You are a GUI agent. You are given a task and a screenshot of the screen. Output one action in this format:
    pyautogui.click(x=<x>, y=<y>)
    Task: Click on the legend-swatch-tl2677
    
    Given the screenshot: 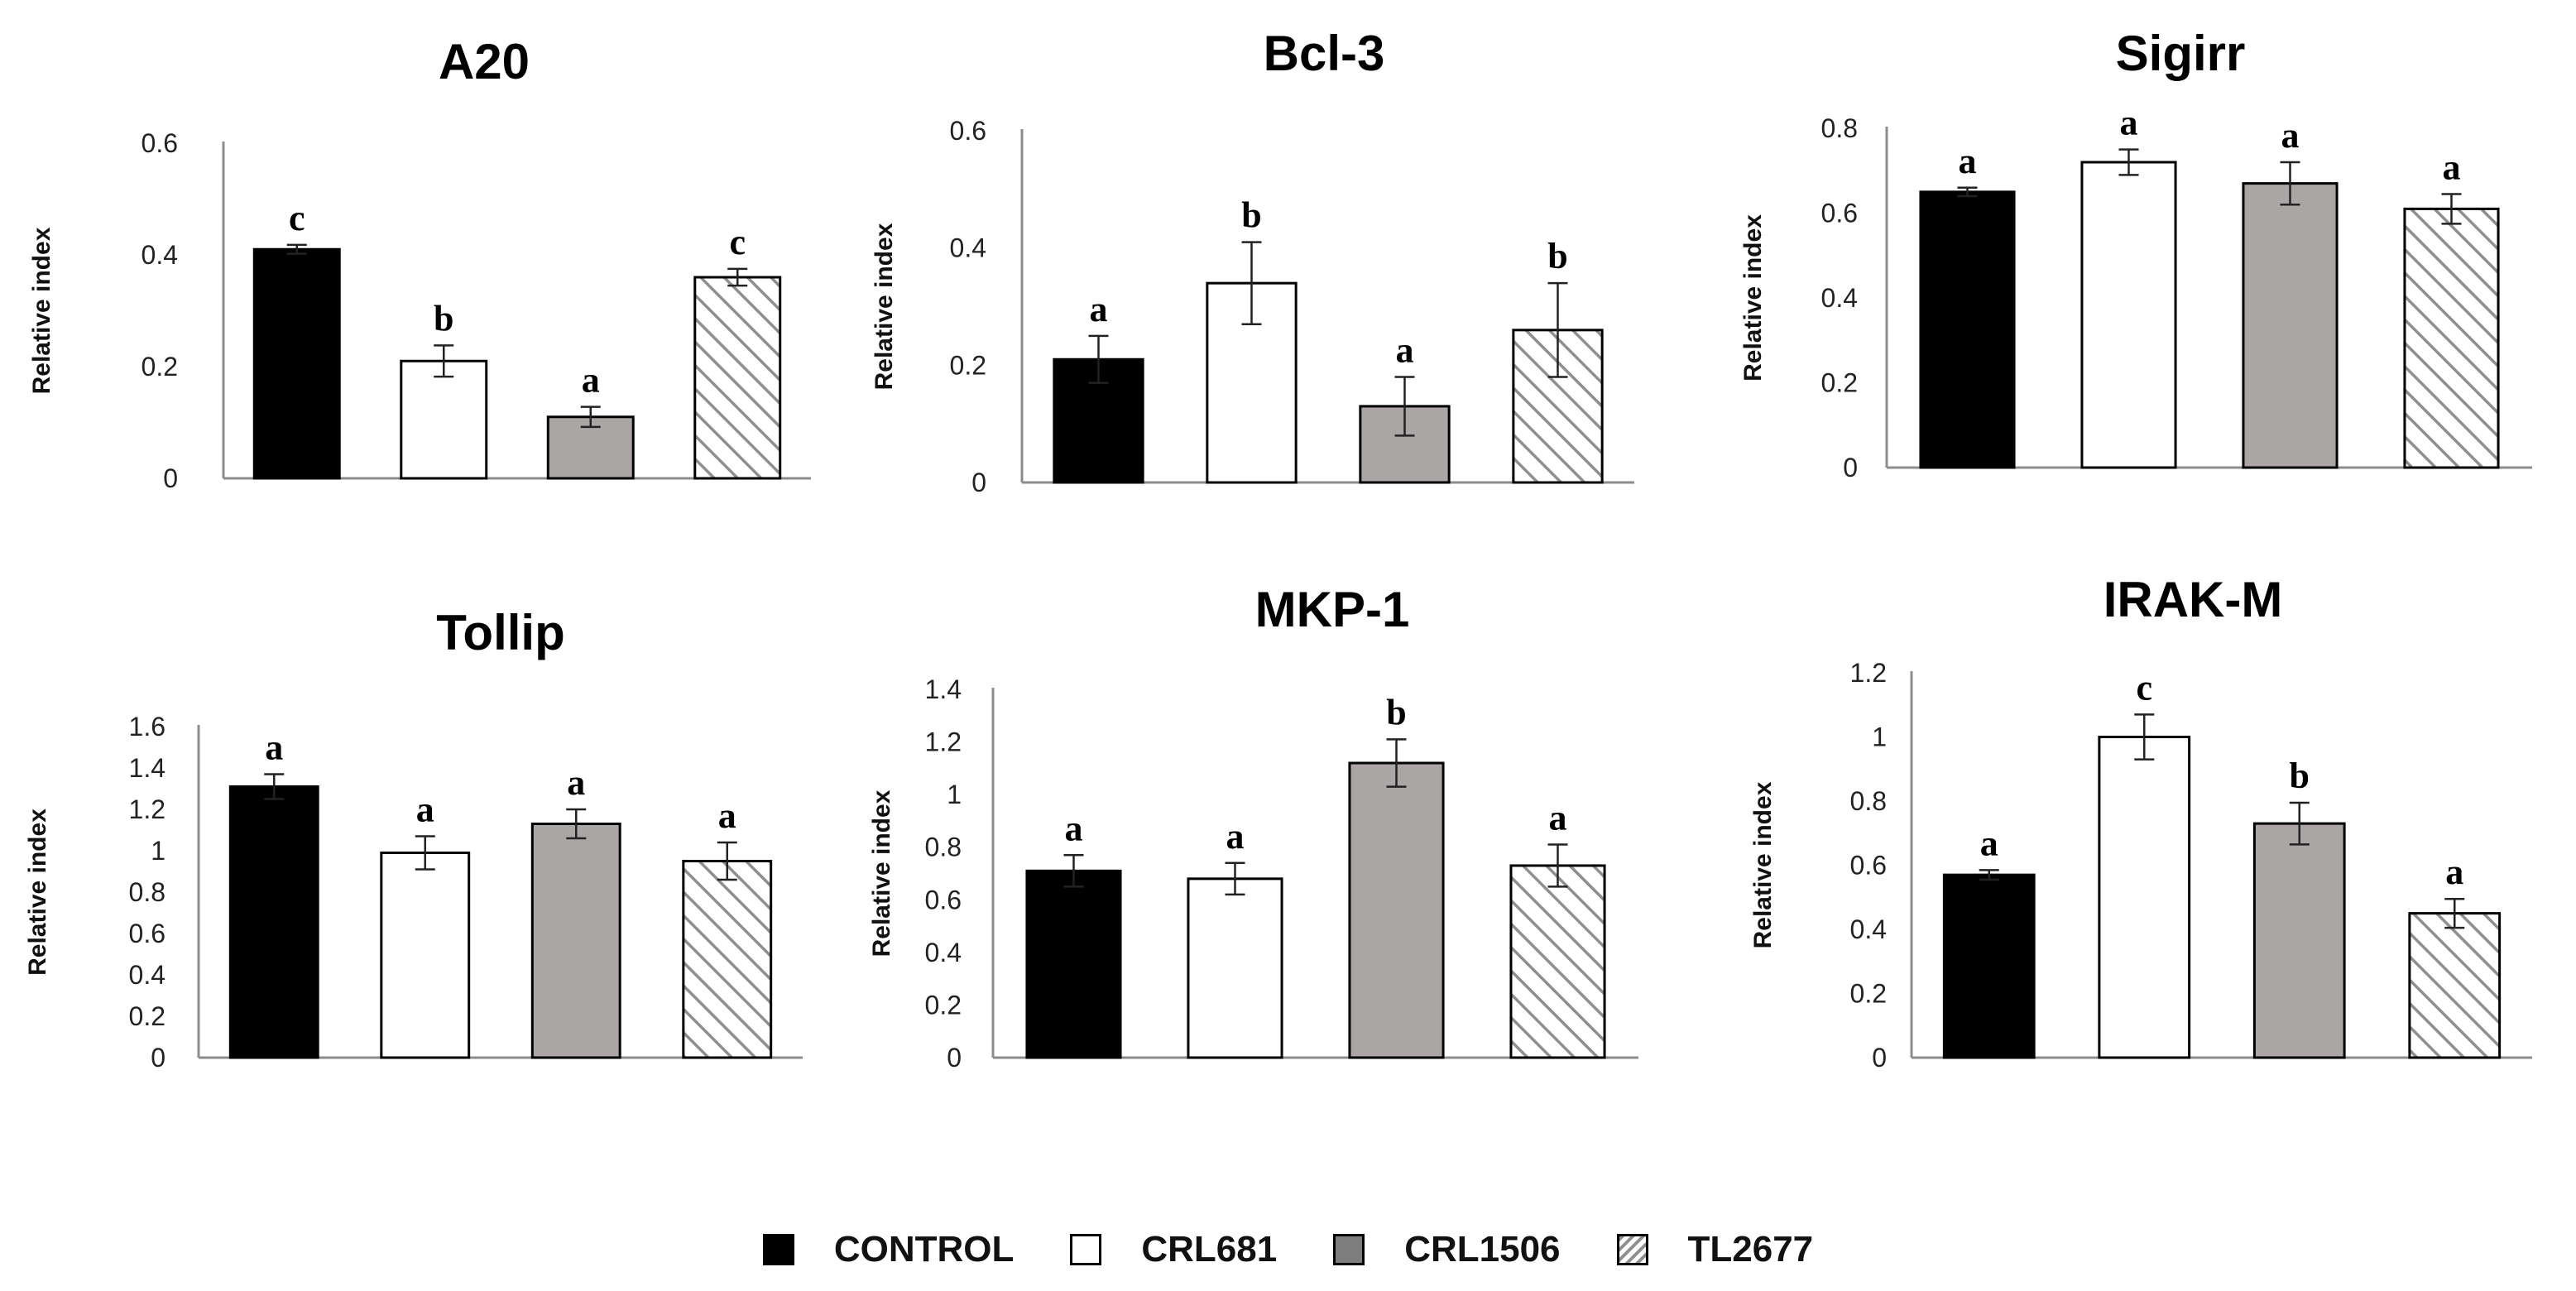 What is the action you would take?
    pyautogui.click(x=1632, y=1249)
    